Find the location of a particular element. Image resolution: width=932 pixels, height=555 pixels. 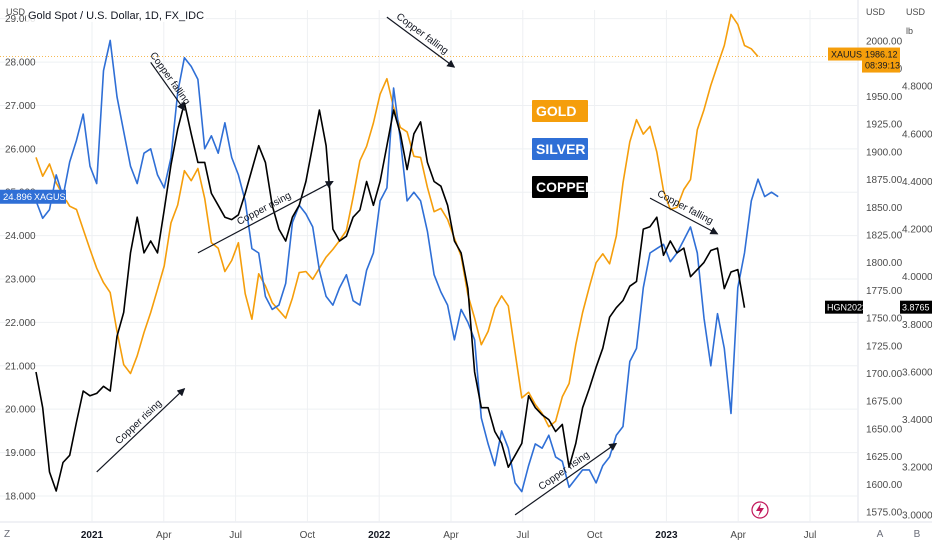

scale-b-button: B is located at coordinates (917, 534).